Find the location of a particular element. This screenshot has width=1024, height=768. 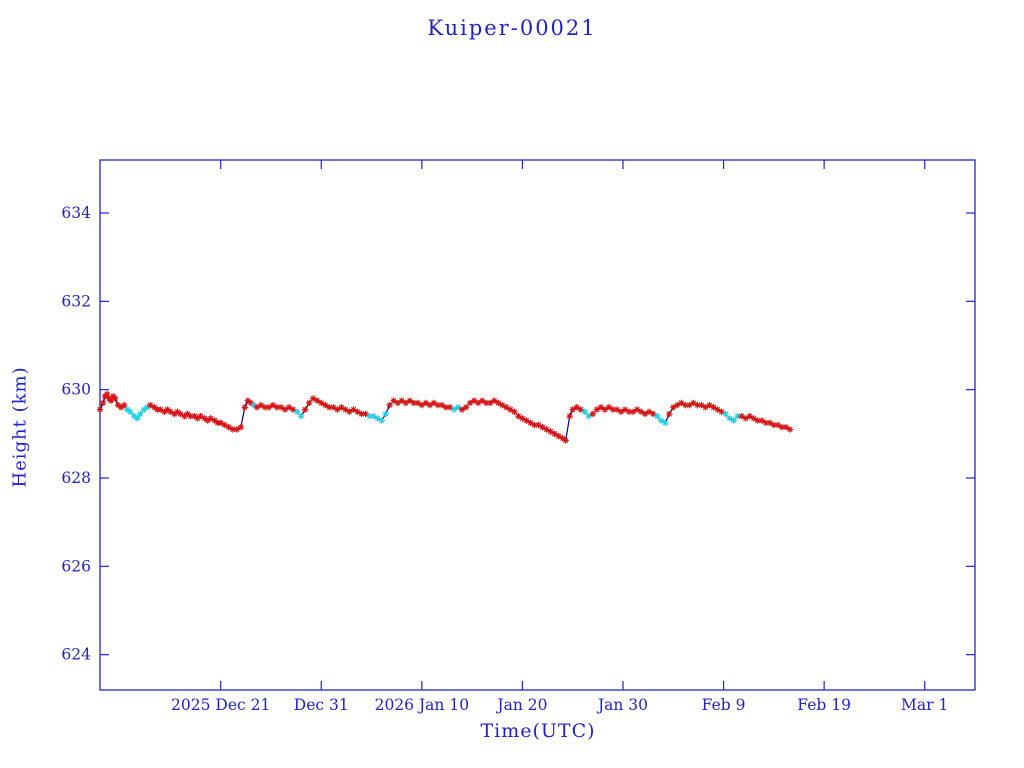

x-axis-label: Time(UTC) is located at coordinates (538, 731).